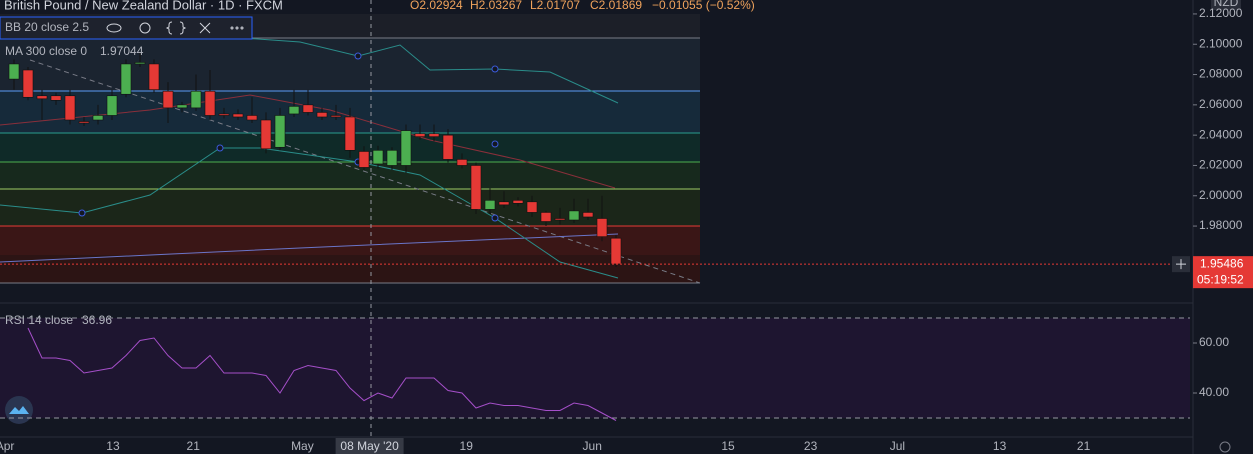 This screenshot has width=1253, height=454. I want to click on ohlc-change: −0.01055 (−0.52%), so click(703, 6).